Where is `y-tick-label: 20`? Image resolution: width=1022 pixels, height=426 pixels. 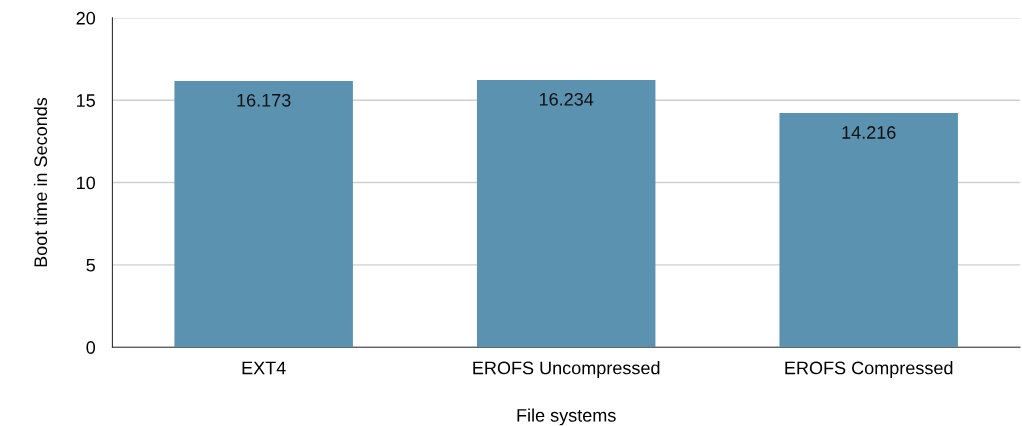
y-tick-label: 20 is located at coordinates (86, 18).